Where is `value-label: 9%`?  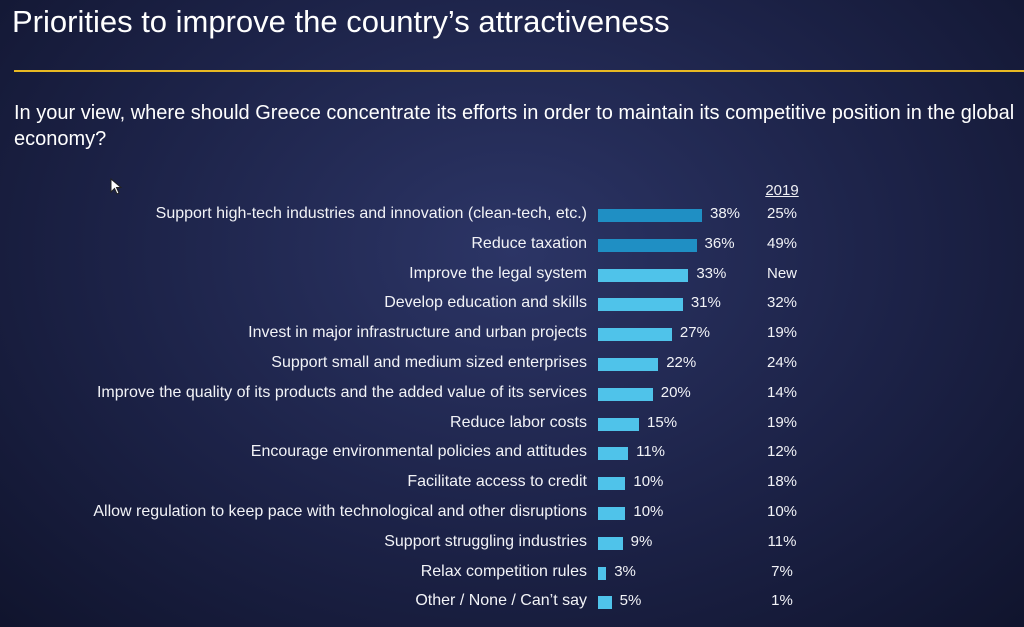 value-label: 9% is located at coordinates (641, 541).